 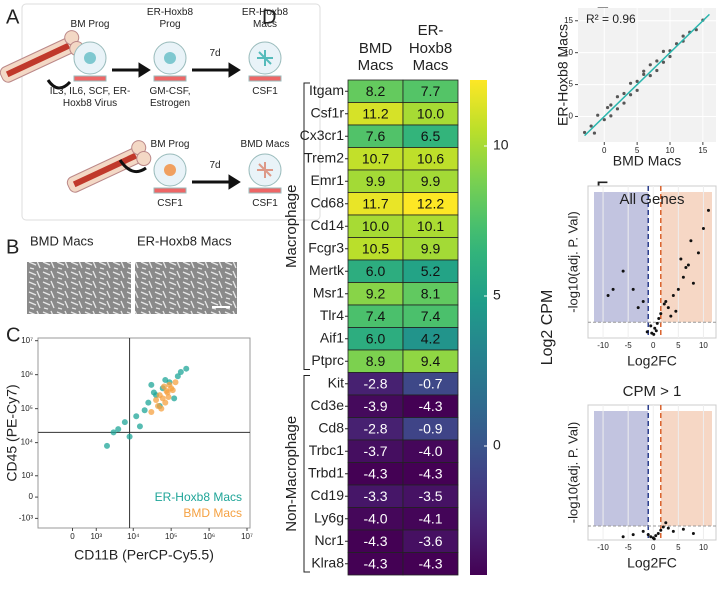 What do you see at coordinates (431, 338) in the screenshot?
I see `cell-label: 4.2` at bounding box center [431, 338].